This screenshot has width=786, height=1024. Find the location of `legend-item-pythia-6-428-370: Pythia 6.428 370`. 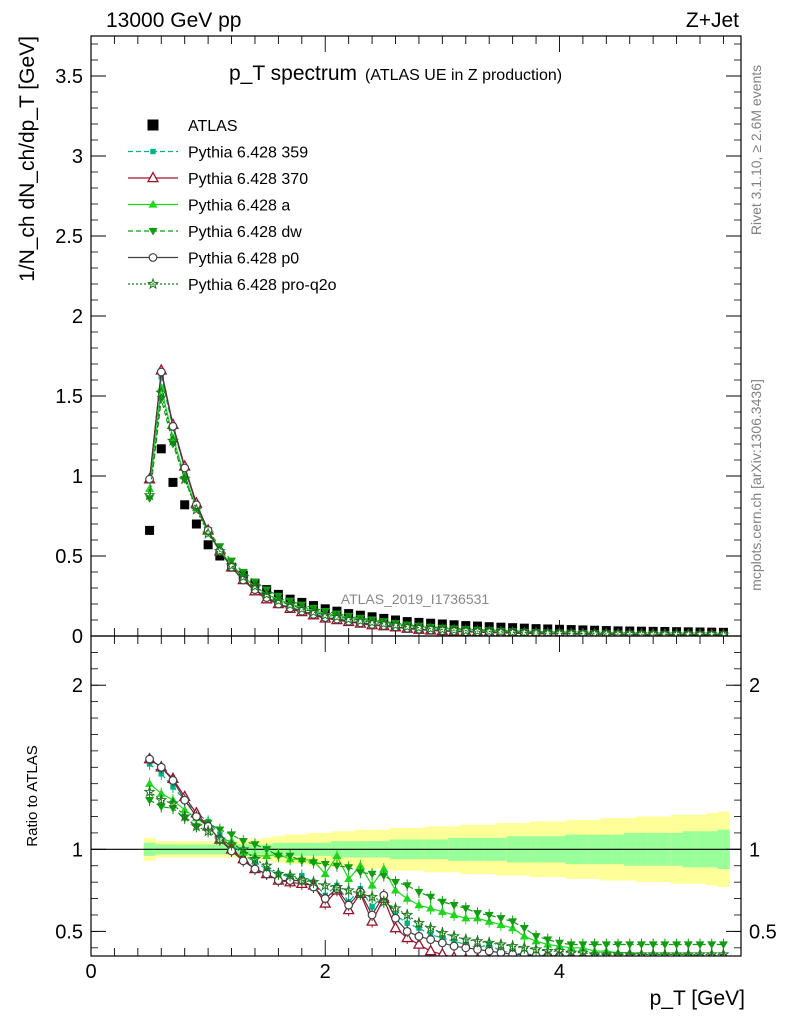

legend-item-pythia-6-428-370: Pythia 6.428 370 is located at coordinates (218, 179).